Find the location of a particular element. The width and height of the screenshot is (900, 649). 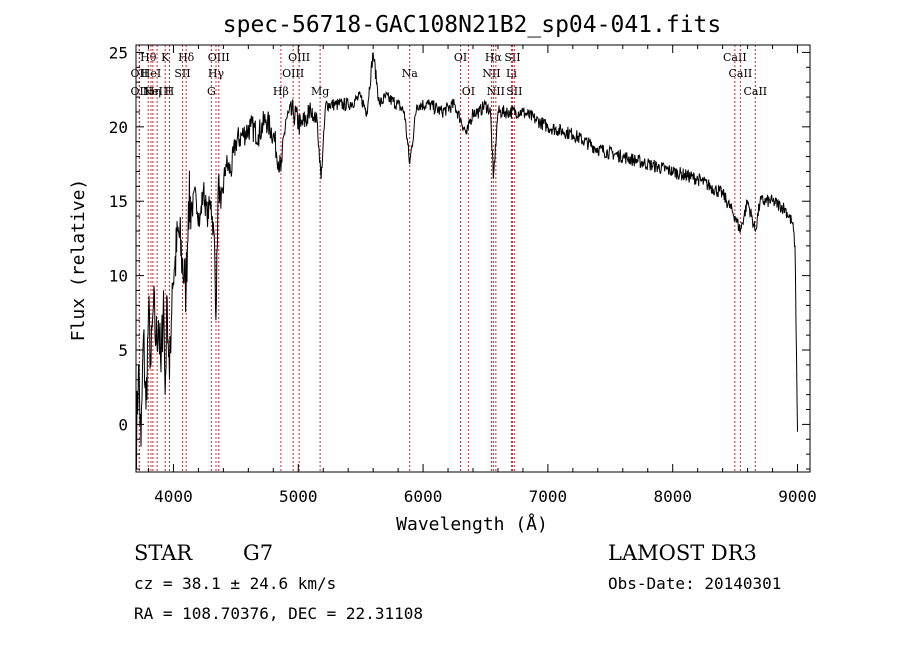

y-tick-label: 0 is located at coordinates (123, 424).